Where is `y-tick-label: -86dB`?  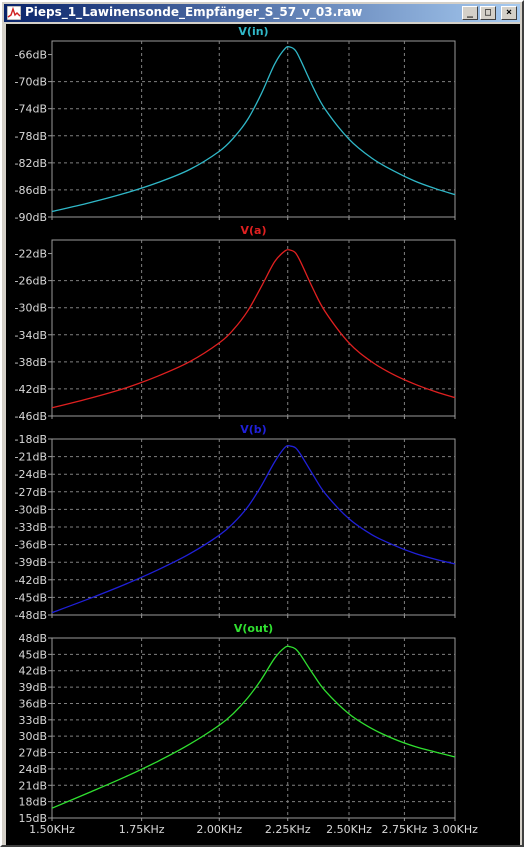 y-tick-label: -86dB is located at coordinates (31, 190).